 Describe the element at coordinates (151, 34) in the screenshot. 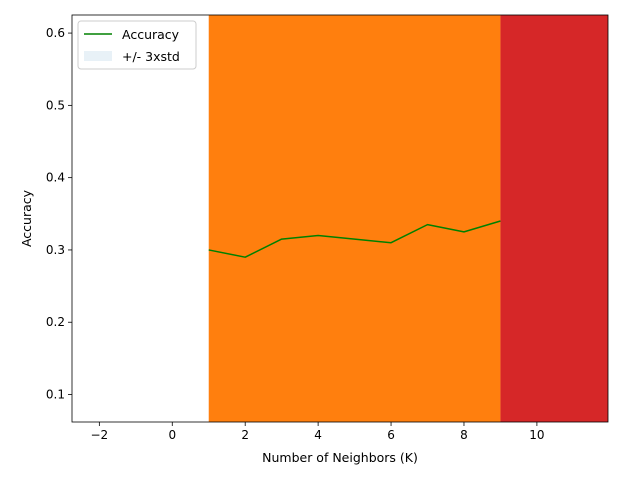

I see `legend-label-accuracy: Accuracy` at that location.